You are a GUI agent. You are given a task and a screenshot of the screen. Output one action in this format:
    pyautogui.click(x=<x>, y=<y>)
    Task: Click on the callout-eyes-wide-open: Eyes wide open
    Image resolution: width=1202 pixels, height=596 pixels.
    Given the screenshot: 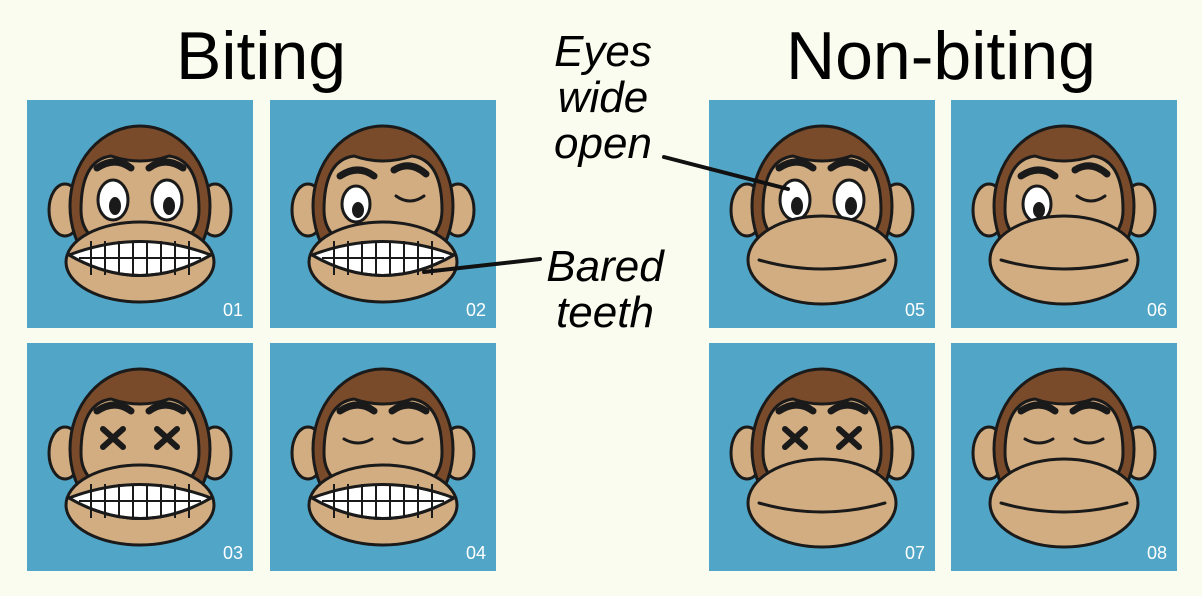 What is the action you would take?
    pyautogui.click(x=603, y=98)
    